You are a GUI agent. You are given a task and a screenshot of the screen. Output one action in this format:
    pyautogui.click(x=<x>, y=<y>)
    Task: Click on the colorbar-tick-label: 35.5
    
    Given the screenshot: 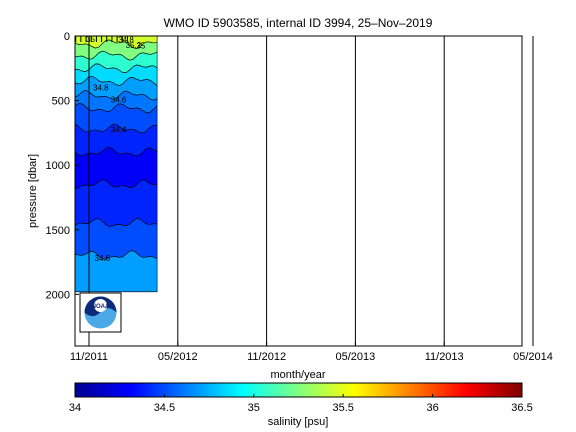 What is the action you would take?
    pyautogui.click(x=342, y=408)
    